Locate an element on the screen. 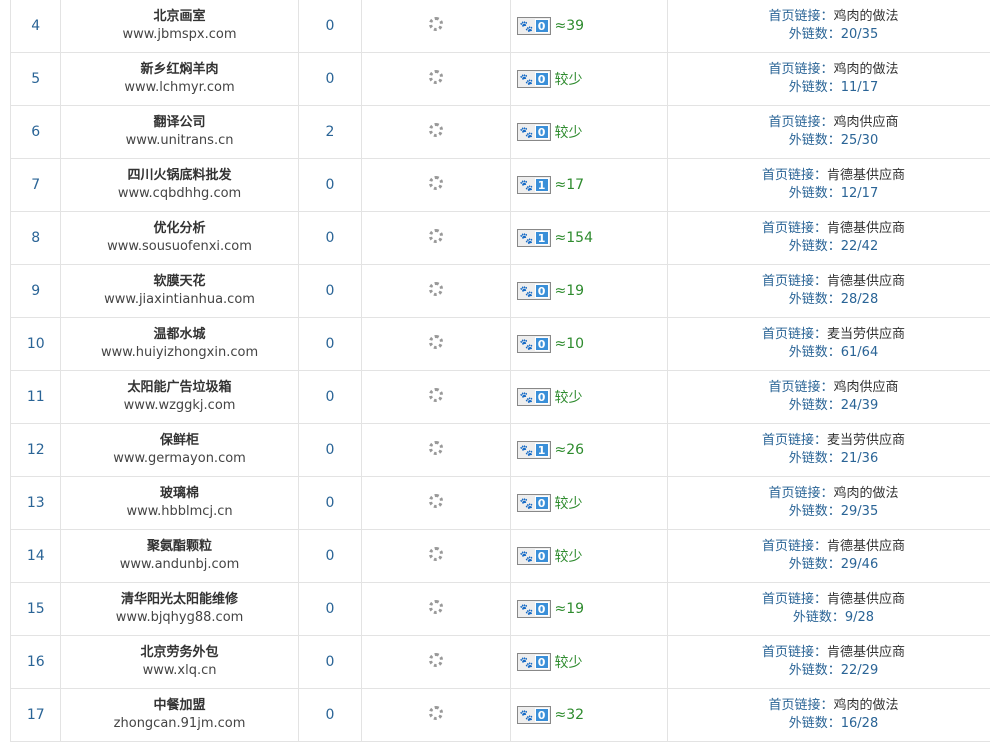  spinner-icon is located at coordinates (436, 554).